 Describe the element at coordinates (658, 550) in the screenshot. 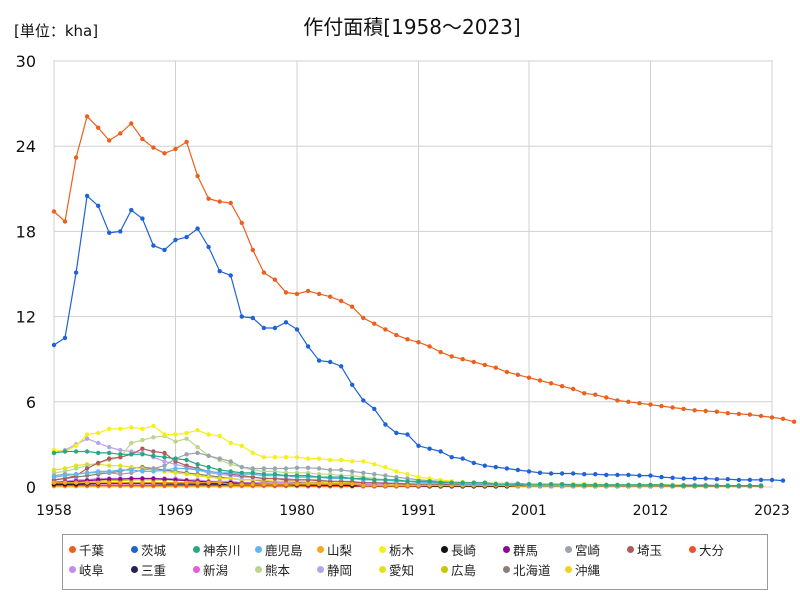

I see `legend-item: 埼玉` at that location.